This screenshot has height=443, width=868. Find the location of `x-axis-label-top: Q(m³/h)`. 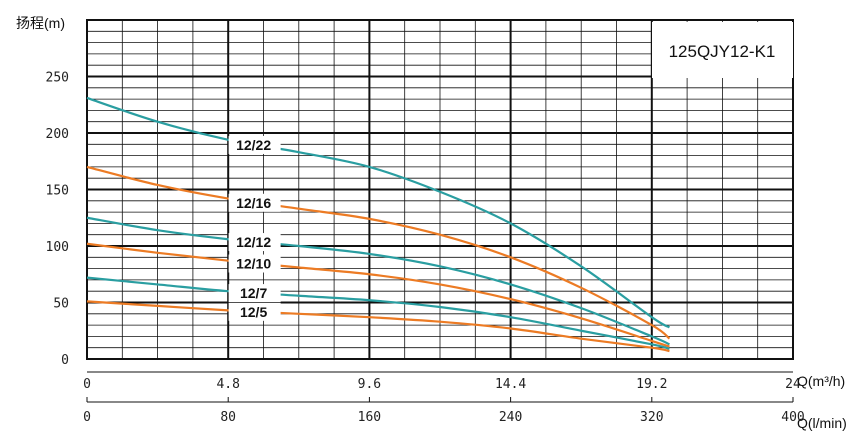

x-axis-label-top: Q(m³/h) is located at coordinates (821, 381).